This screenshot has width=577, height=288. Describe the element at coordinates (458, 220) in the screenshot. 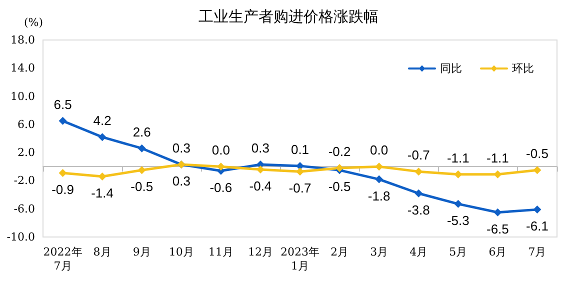

I see `data-label: -5.3` at that location.